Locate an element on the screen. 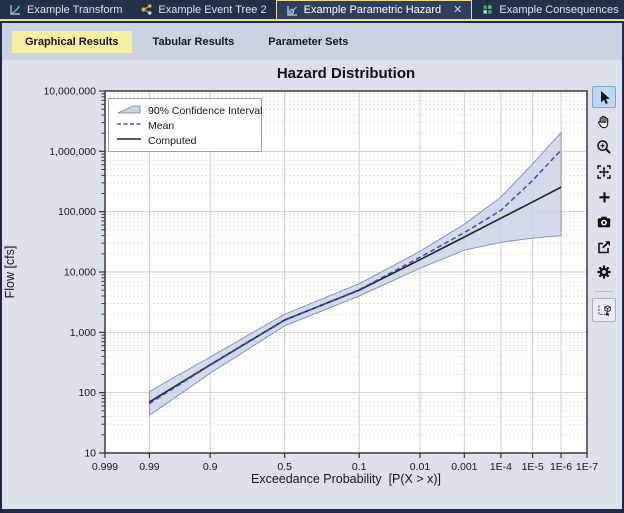  toolbar-separator is located at coordinates (604, 291).